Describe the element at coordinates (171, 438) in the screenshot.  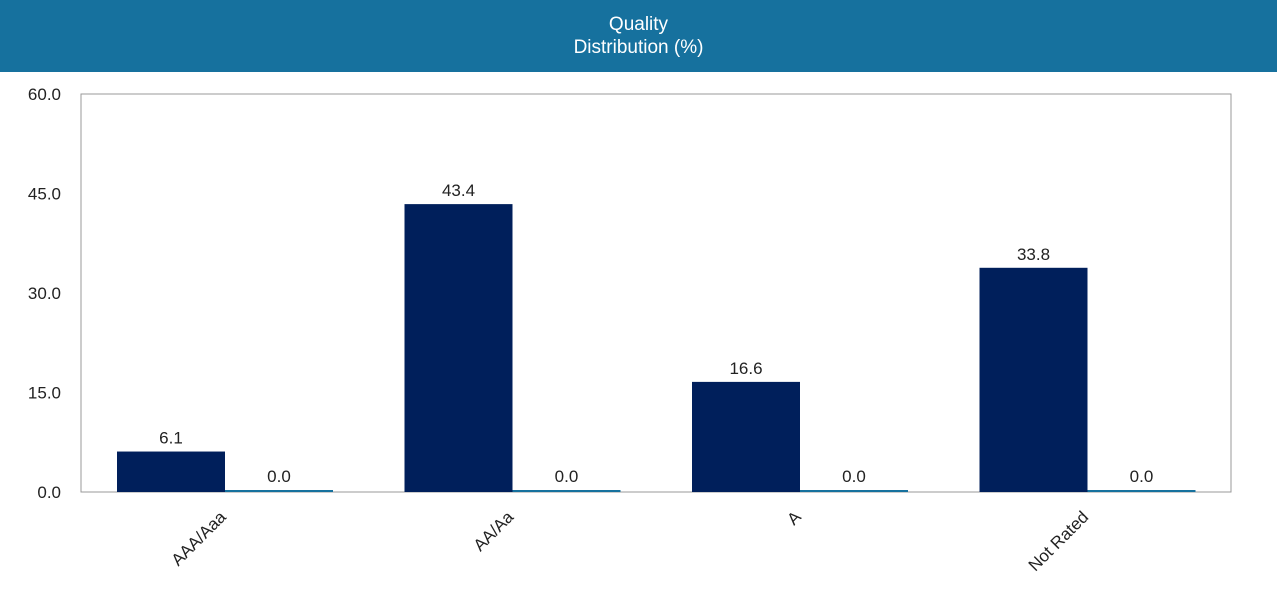
I see `data-label: 6.1` at that location.